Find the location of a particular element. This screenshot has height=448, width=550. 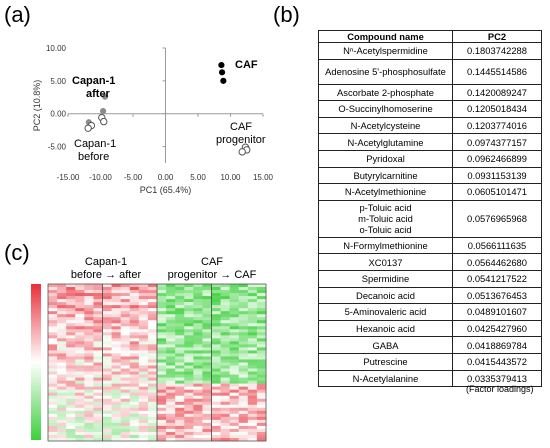

pc2-value-cell: 0.1445514586 is located at coordinates (497, 71).